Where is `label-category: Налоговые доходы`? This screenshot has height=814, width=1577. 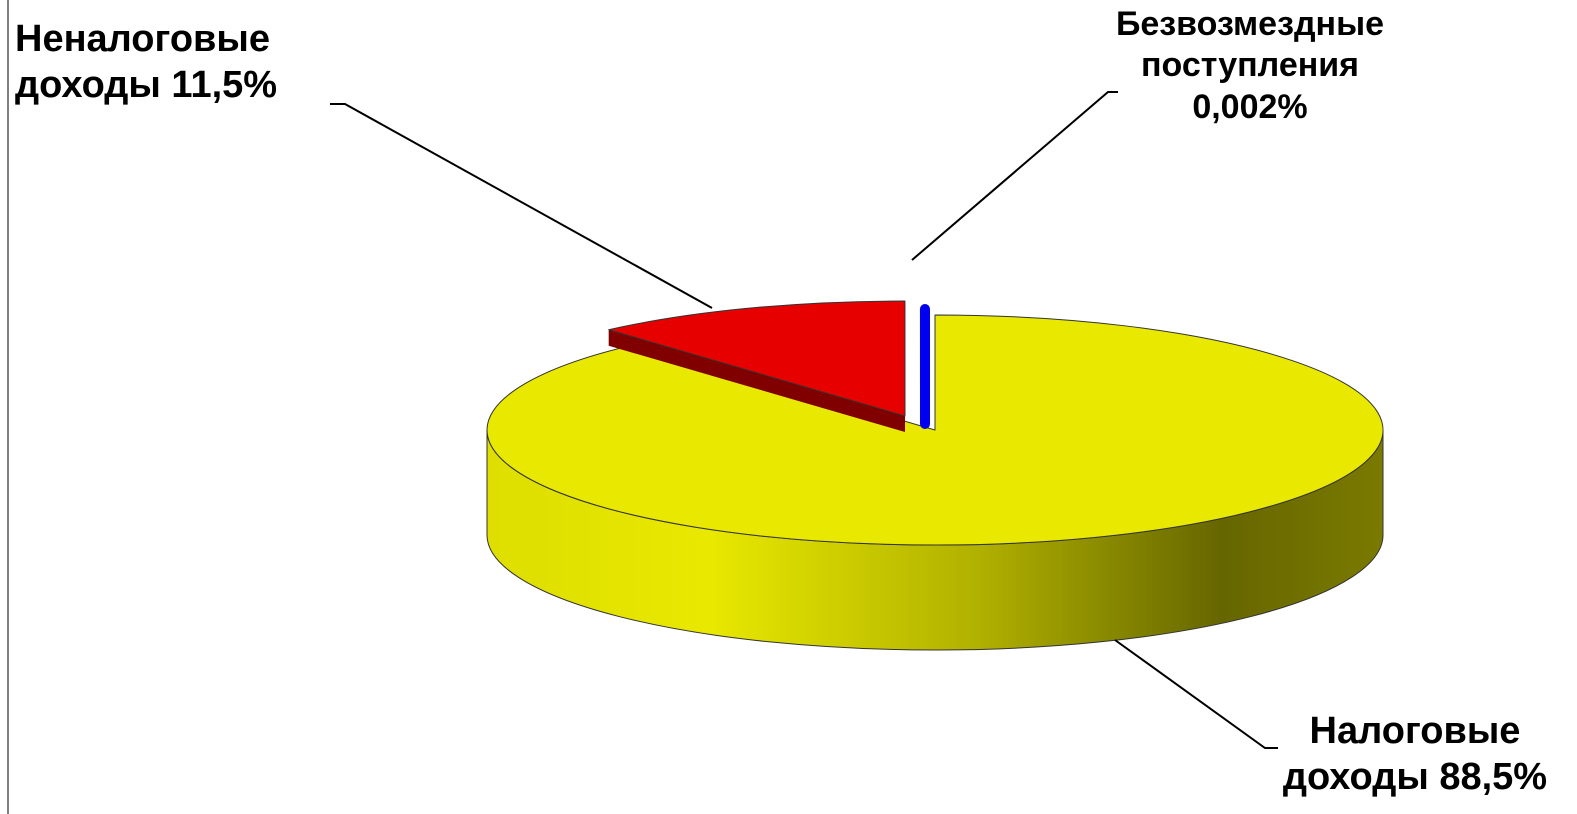
label-category: Налоговые доходы is located at coordinates (1401, 754).